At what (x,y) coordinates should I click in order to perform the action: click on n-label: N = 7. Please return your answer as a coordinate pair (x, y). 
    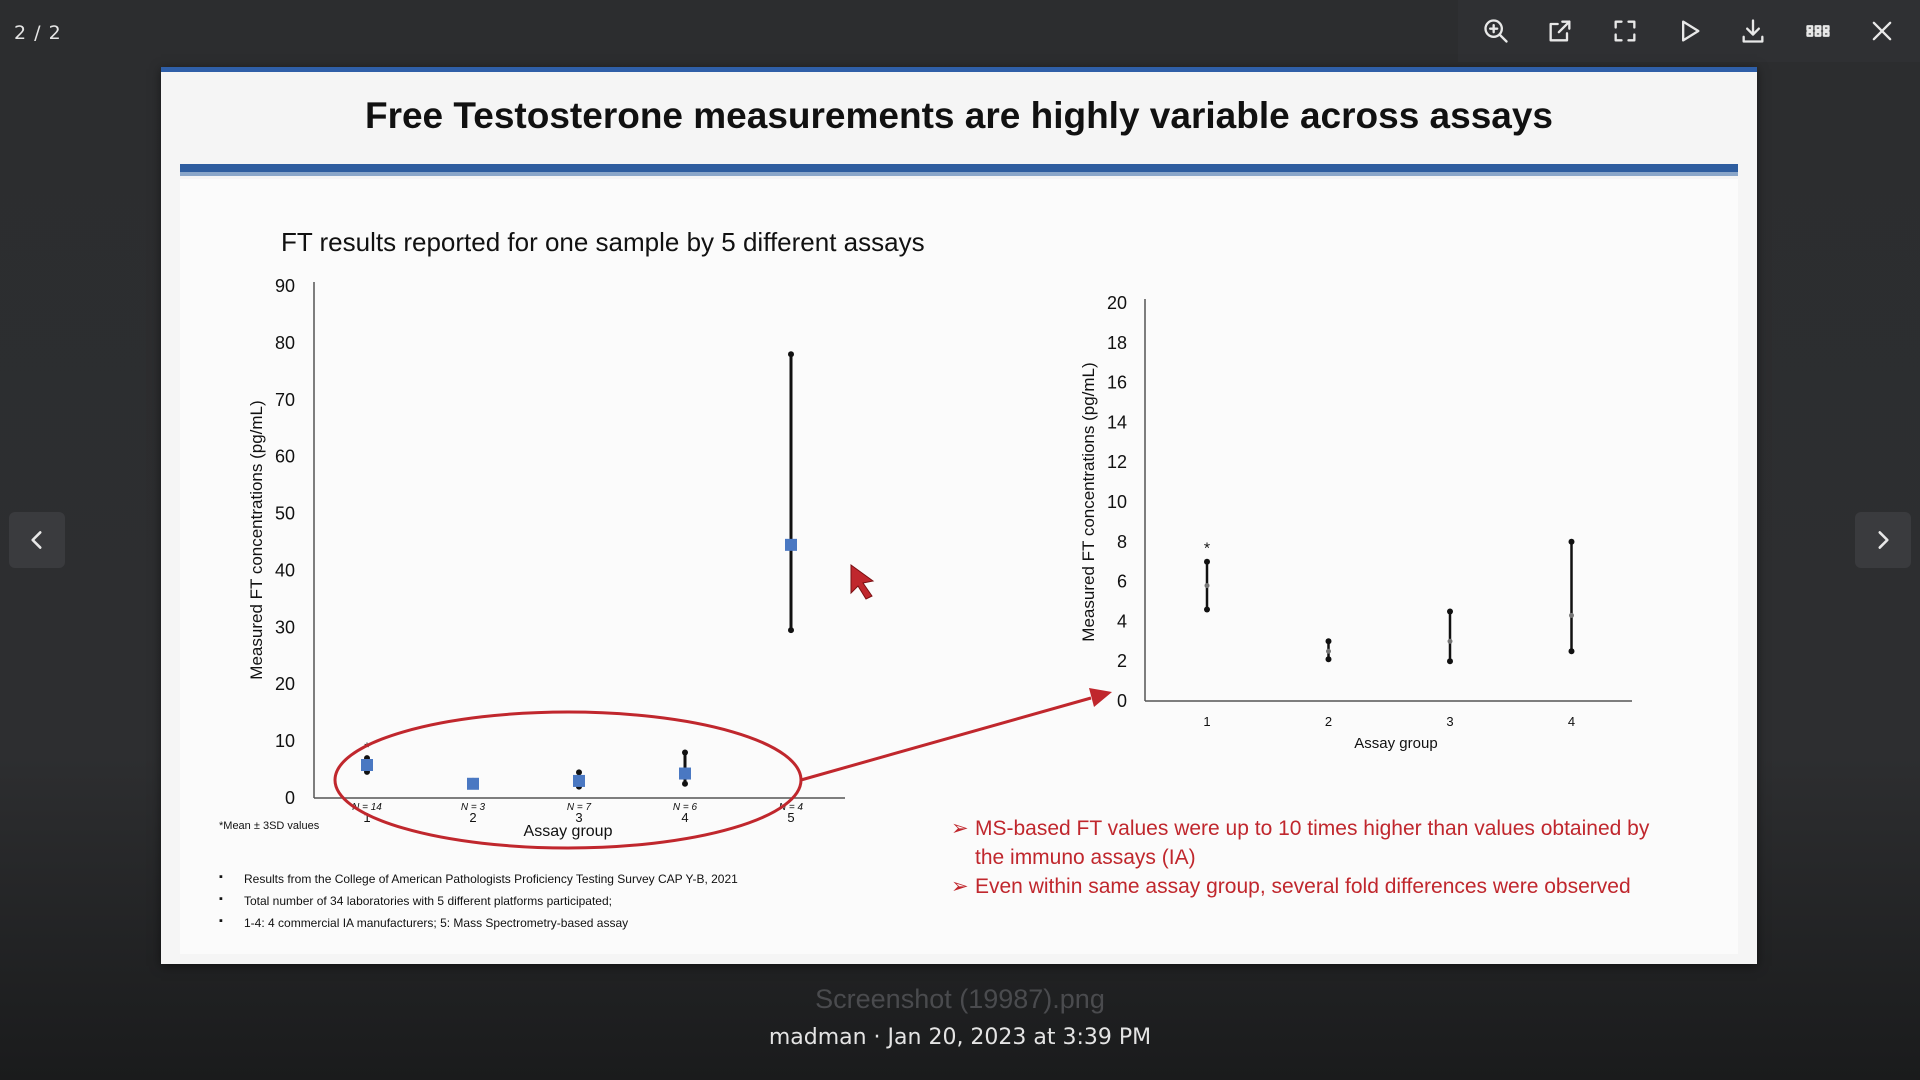
    Looking at the image, I should click on (579, 807).